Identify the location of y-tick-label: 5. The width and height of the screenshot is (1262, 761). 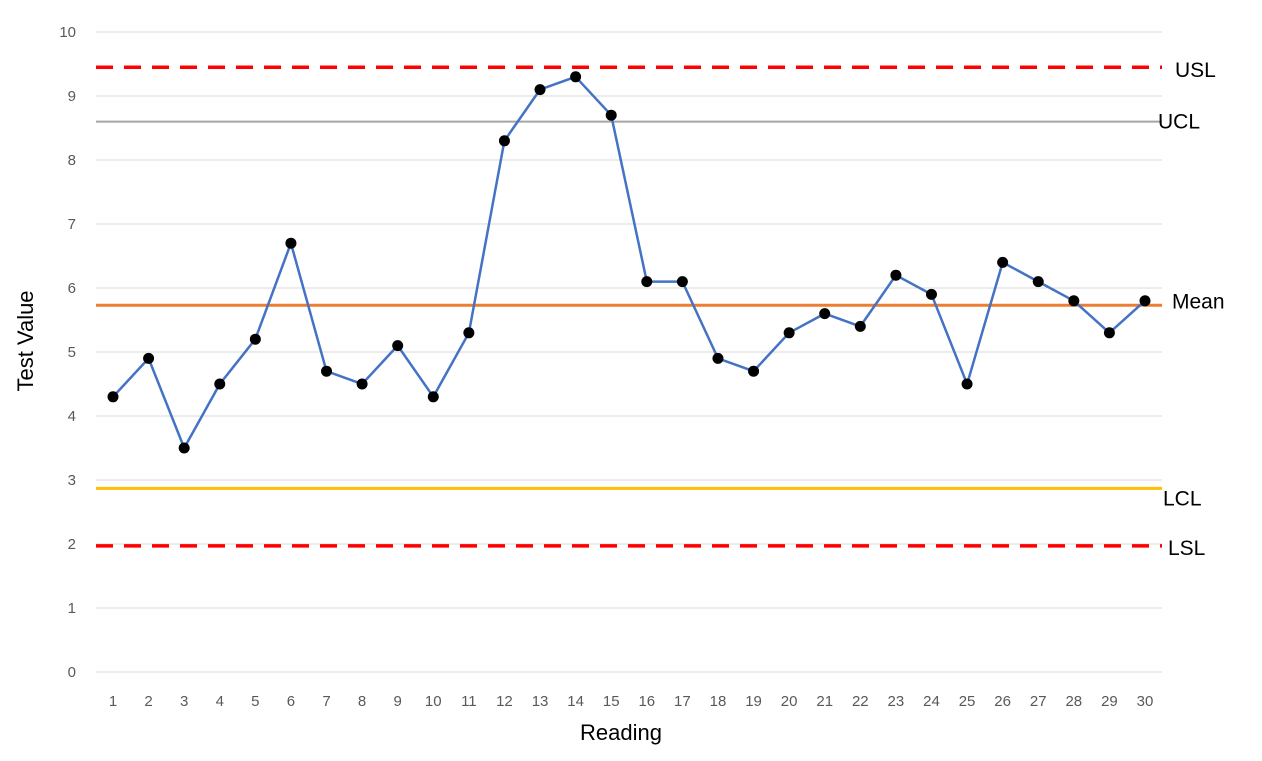
(72, 352).